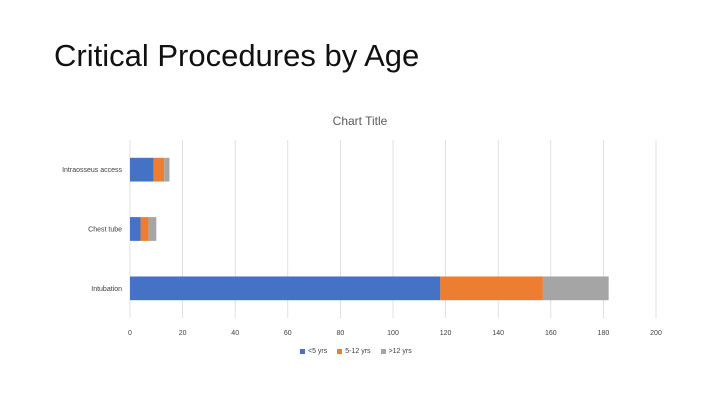 Image resolution: width=720 pixels, height=405 pixels. I want to click on x-tick-label: 40, so click(235, 333).